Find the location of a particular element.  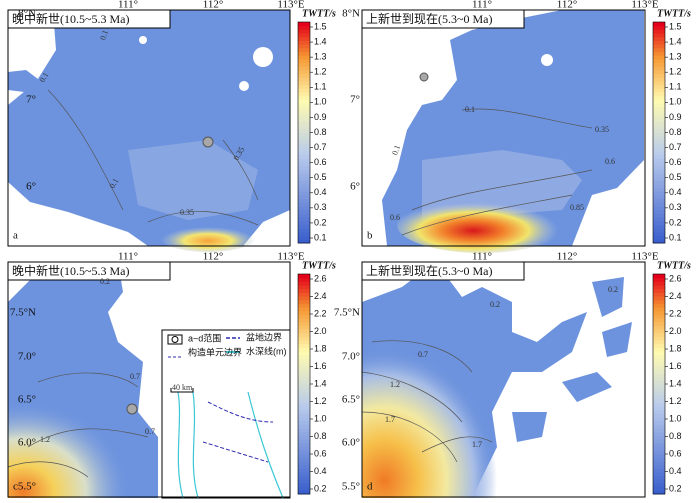

colorbar-tick-label: 0.2 is located at coordinates (675, 222).